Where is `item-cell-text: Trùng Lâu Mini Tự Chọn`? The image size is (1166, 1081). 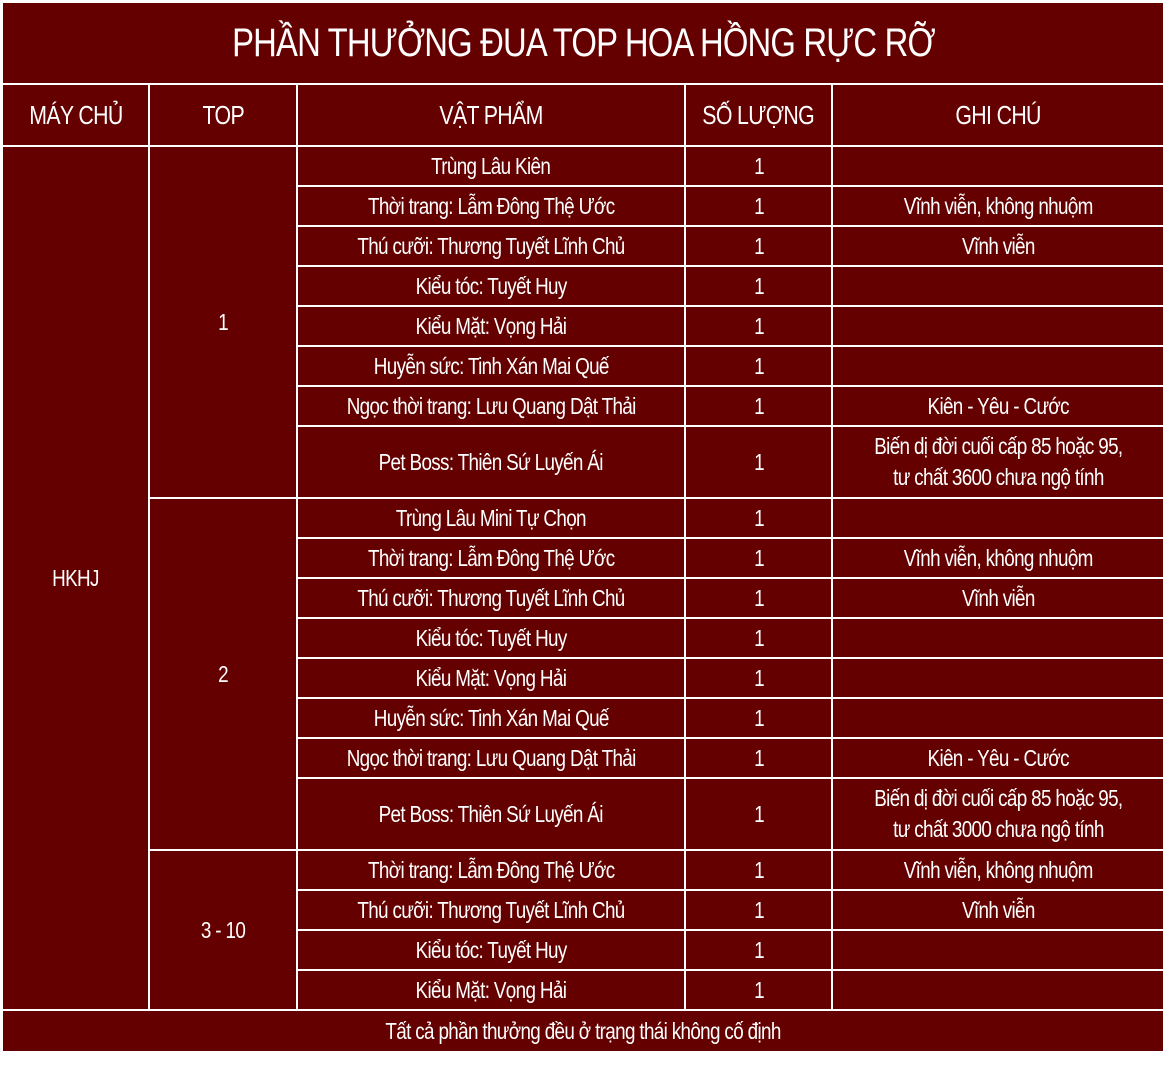 item-cell-text: Trùng Lâu Mini Tự Chọn is located at coordinates (491, 517).